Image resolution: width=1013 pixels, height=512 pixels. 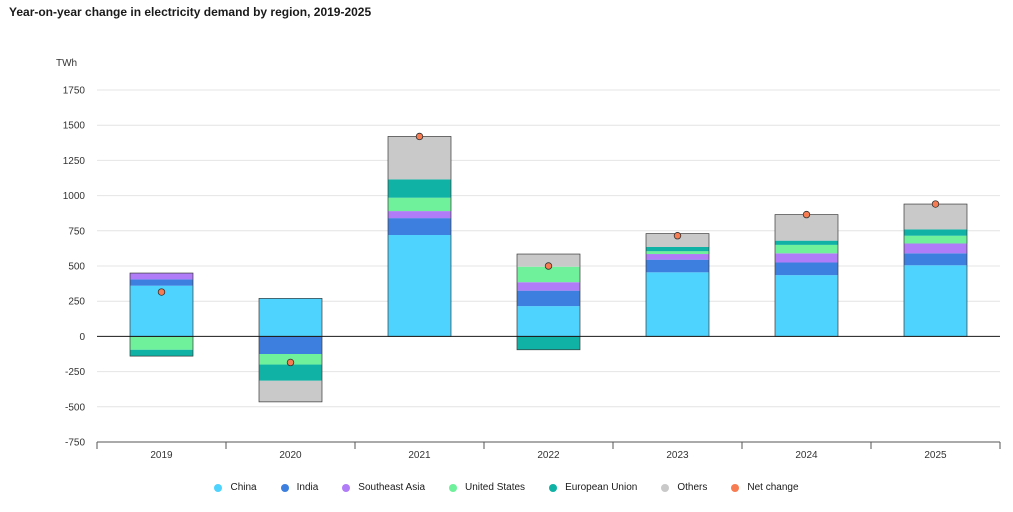 I want to click on legend-label: European Union, so click(x=601, y=487).